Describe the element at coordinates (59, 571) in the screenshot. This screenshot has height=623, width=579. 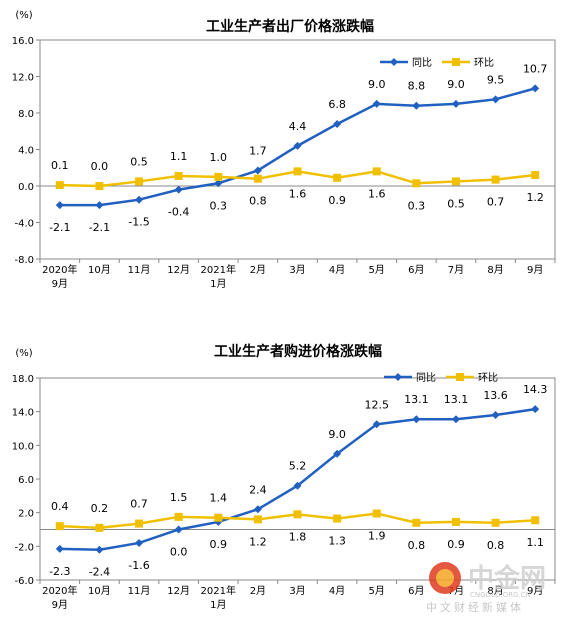
I see `data-label-yoy: -2.3` at that location.